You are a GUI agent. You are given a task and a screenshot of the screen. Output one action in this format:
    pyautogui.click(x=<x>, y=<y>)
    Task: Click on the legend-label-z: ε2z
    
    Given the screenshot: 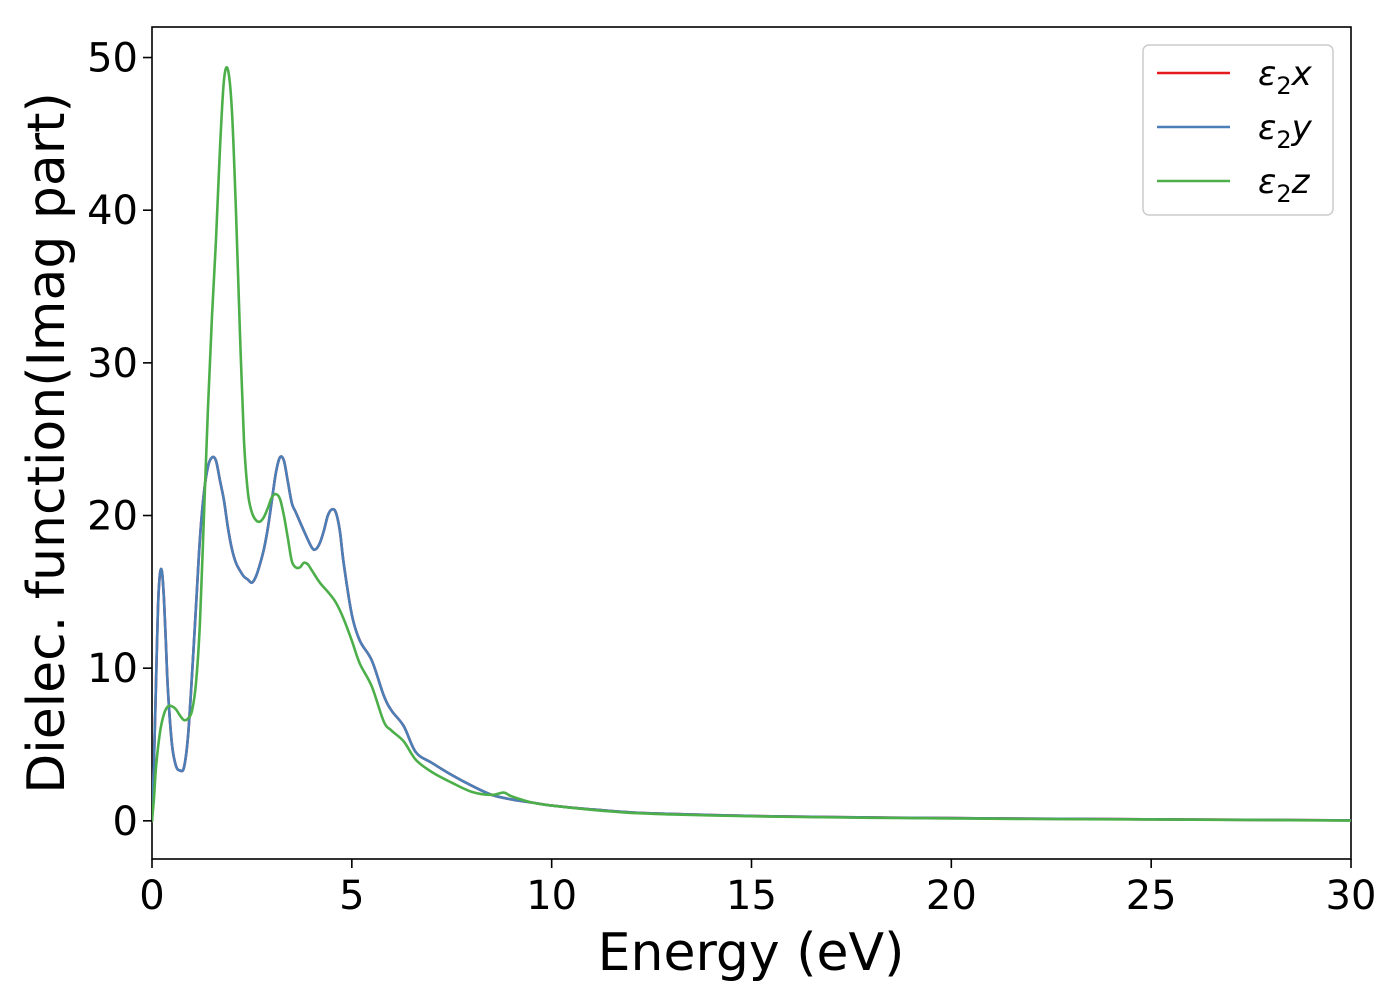 What is the action you would take?
    pyautogui.click(x=1284, y=185)
    